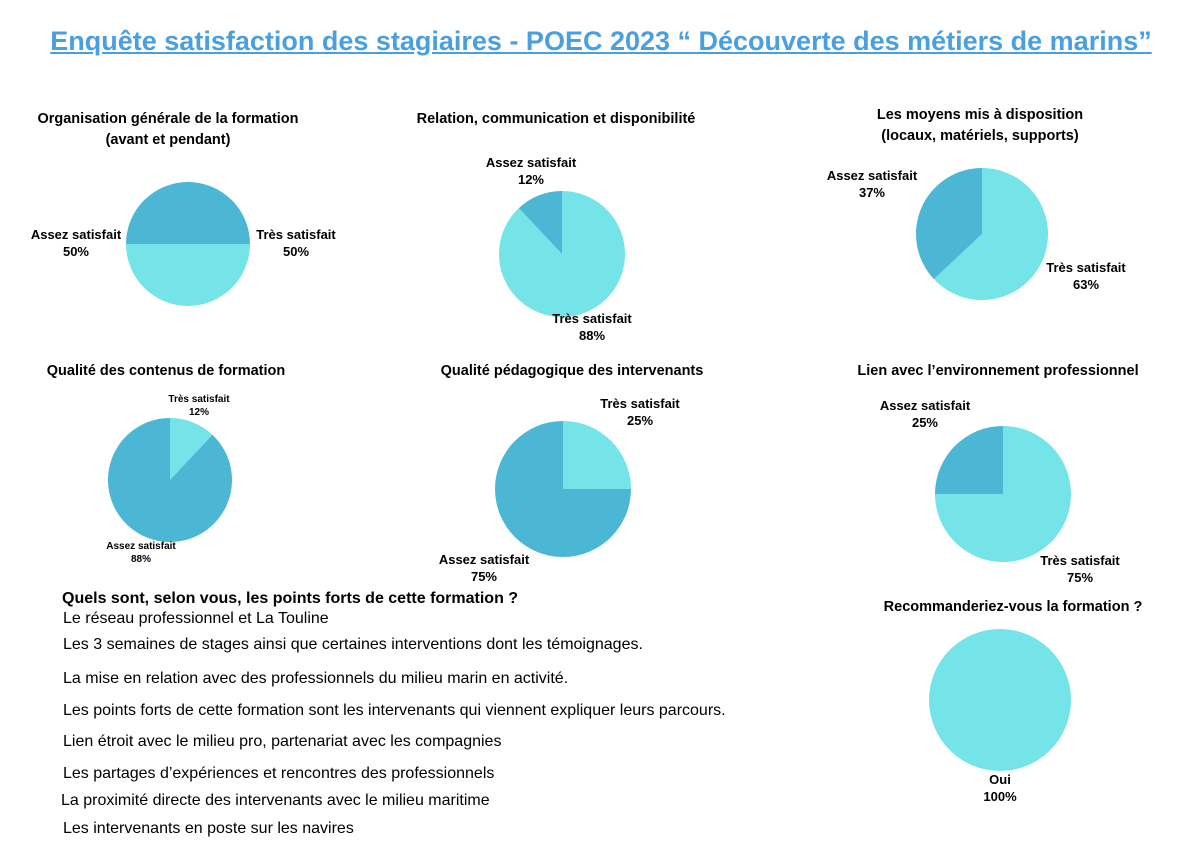  I want to click on data-label: Oui 100%, so click(999, 788).